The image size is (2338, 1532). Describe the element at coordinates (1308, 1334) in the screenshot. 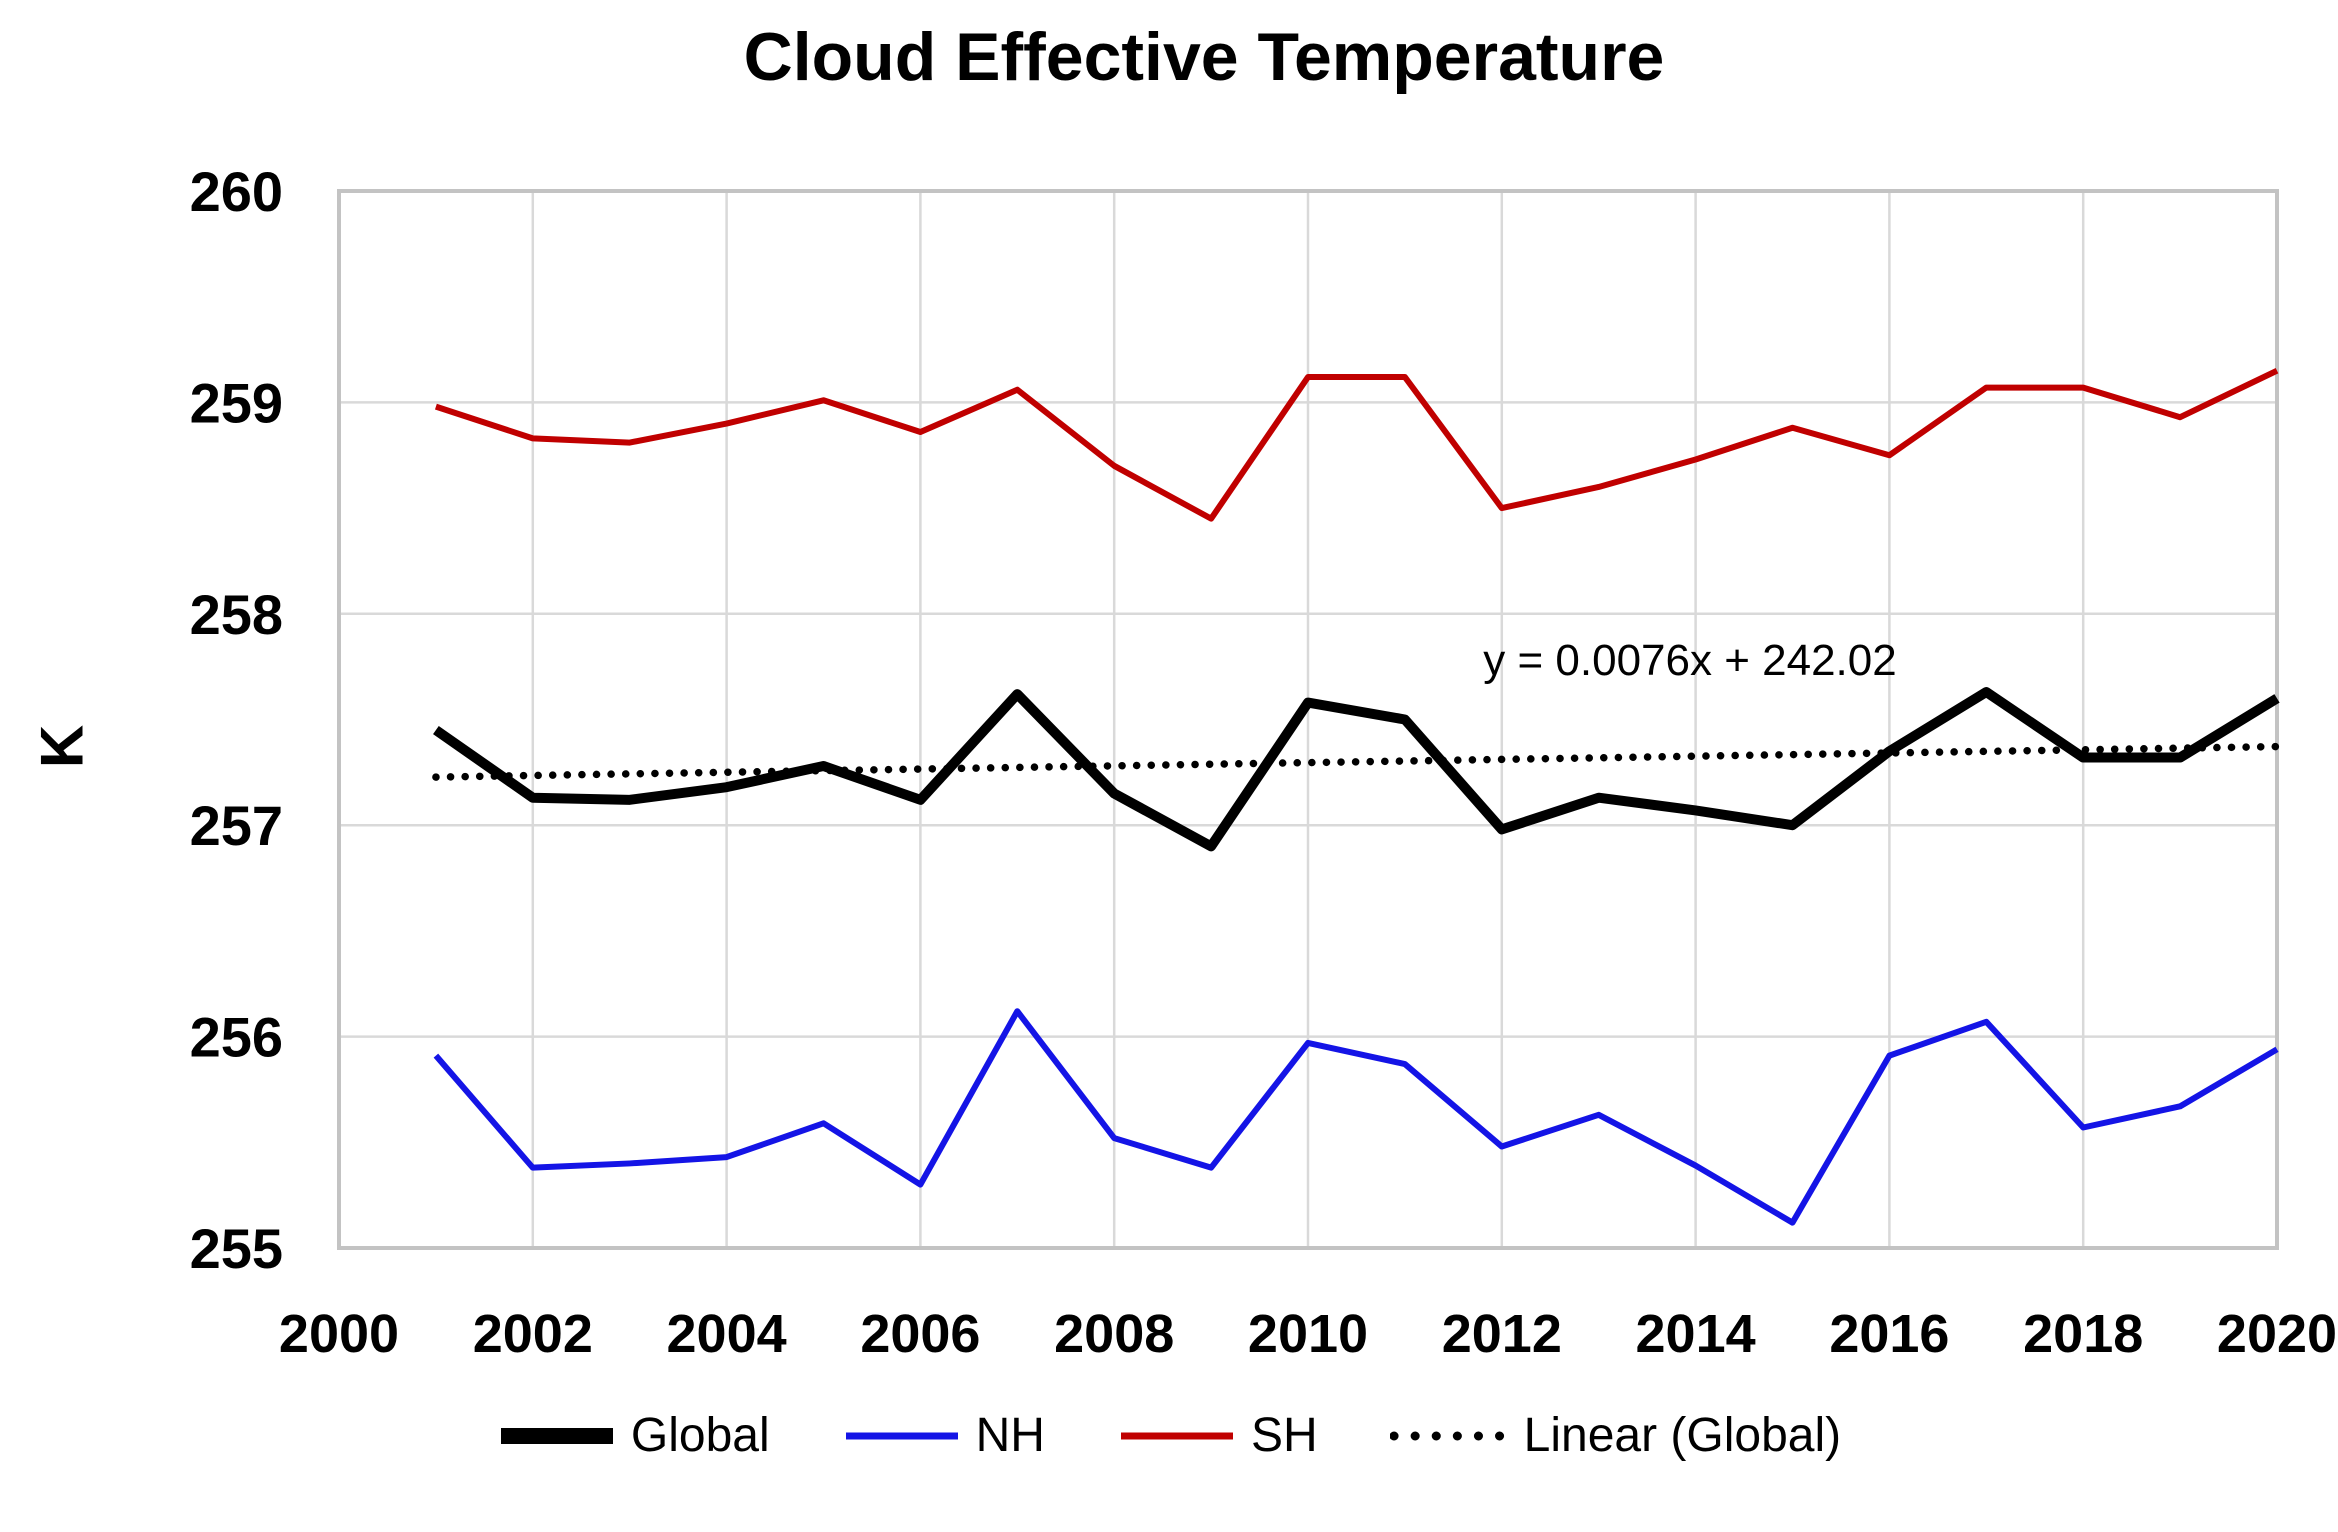

I see `x-tick-label: 2010` at that location.